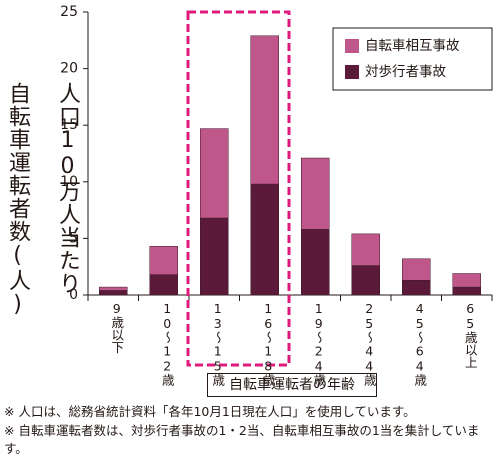 The width and height of the screenshot is (500, 459). I want to click on legend-box, so click(412, 59).